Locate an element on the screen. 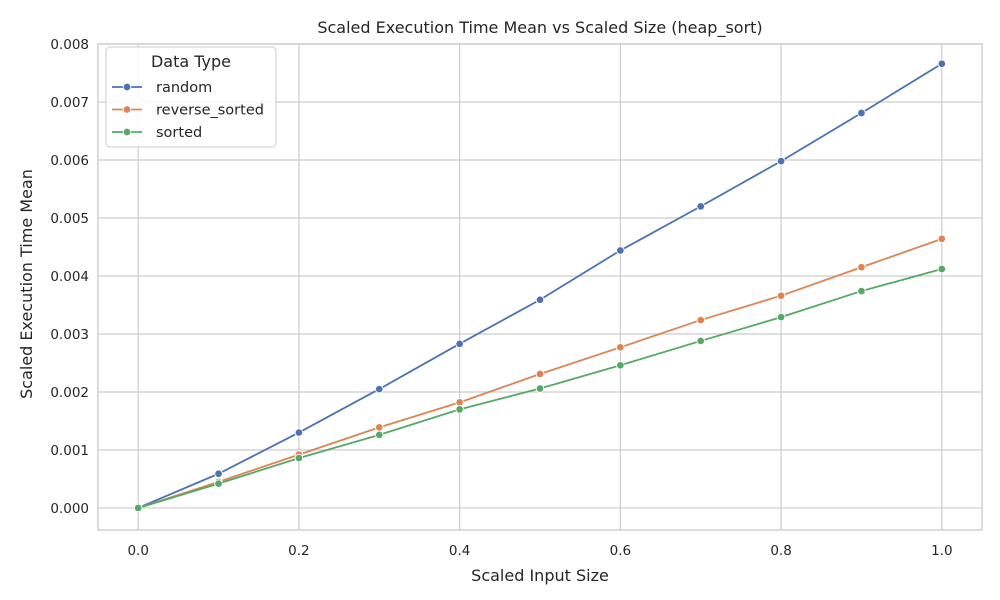 The image size is (1000, 600). y-tick-label: 0.004 is located at coordinates (69, 277).